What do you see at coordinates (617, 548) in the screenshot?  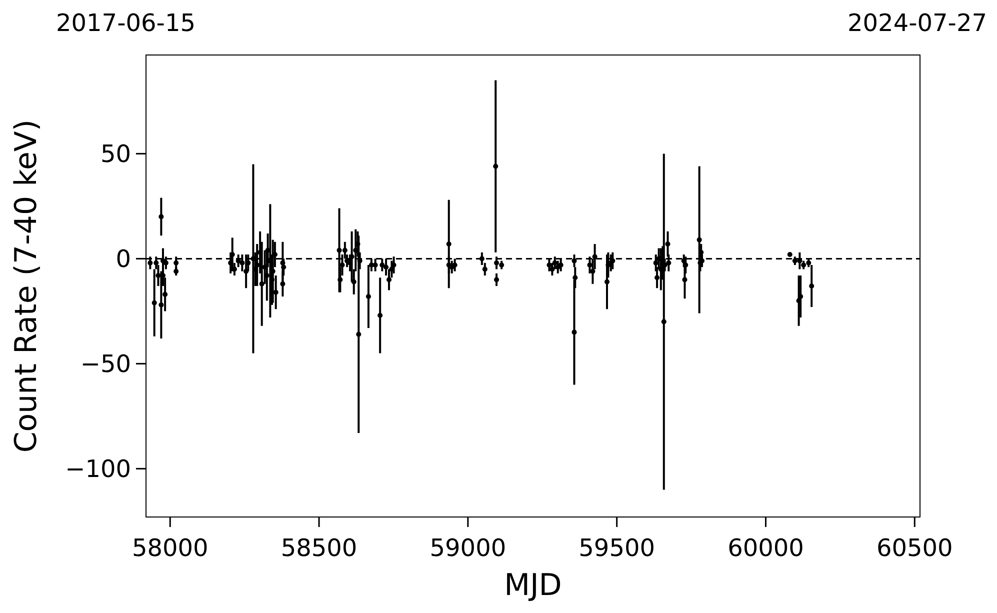 I see `x-tick-label: 59500` at bounding box center [617, 548].